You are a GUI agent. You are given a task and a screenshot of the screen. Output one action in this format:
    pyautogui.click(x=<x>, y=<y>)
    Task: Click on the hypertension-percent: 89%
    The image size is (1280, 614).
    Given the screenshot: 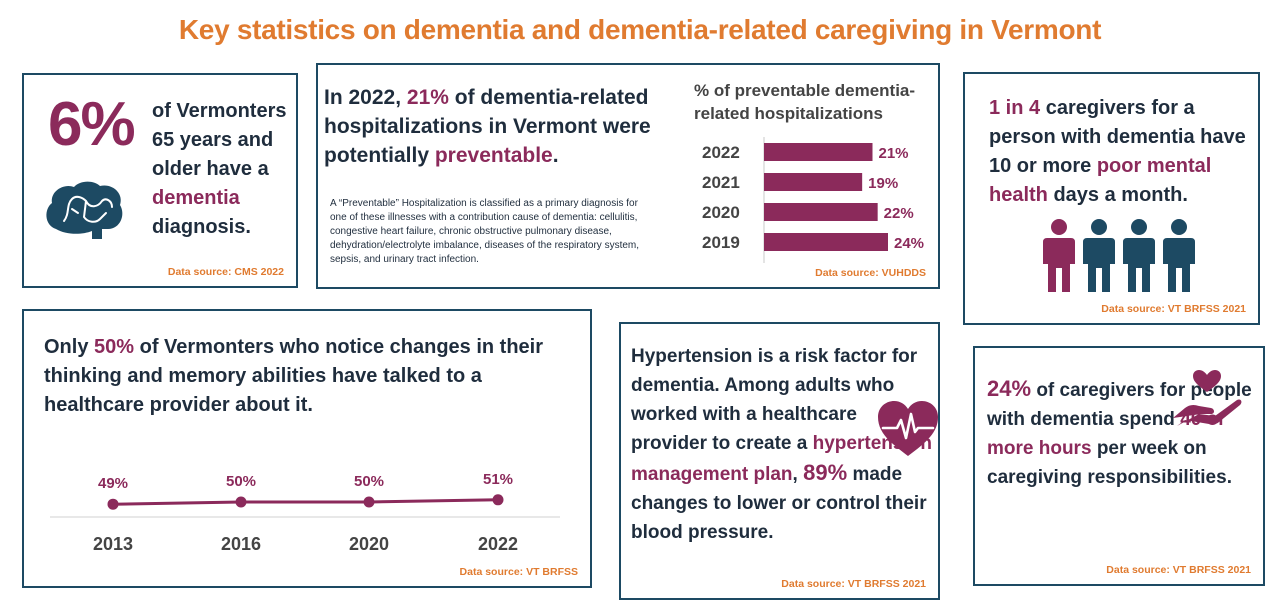 What is the action you would take?
    pyautogui.click(x=825, y=472)
    